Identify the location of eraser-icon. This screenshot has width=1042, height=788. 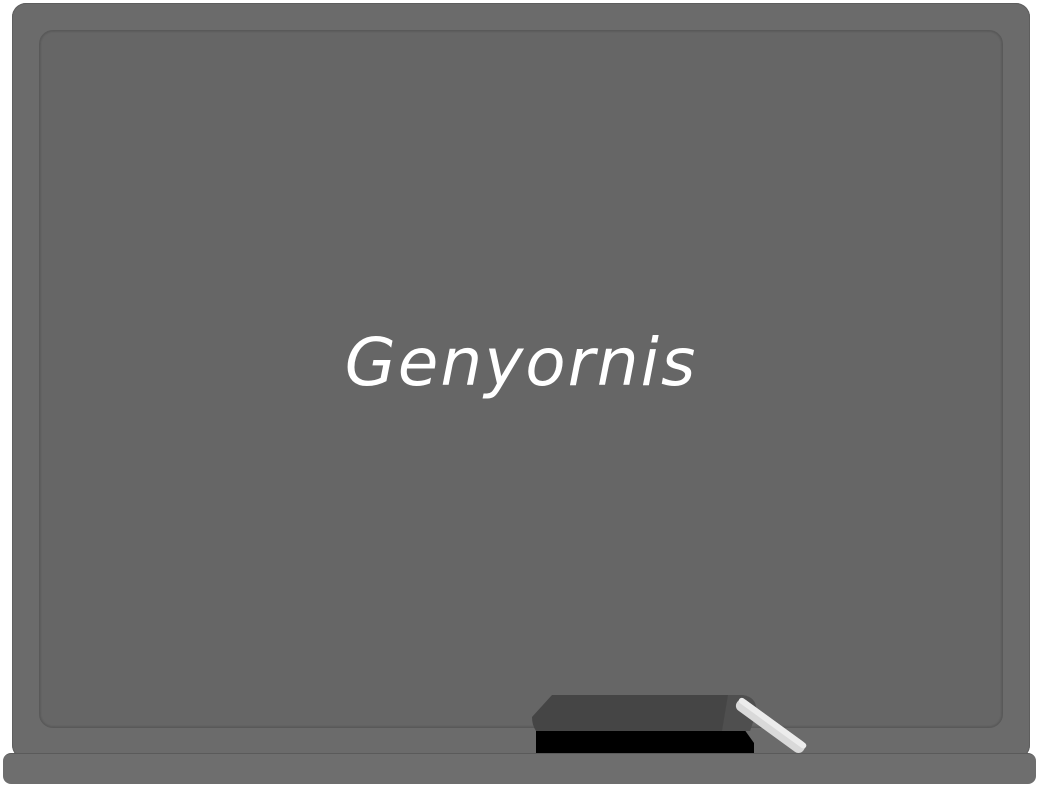
(644, 724).